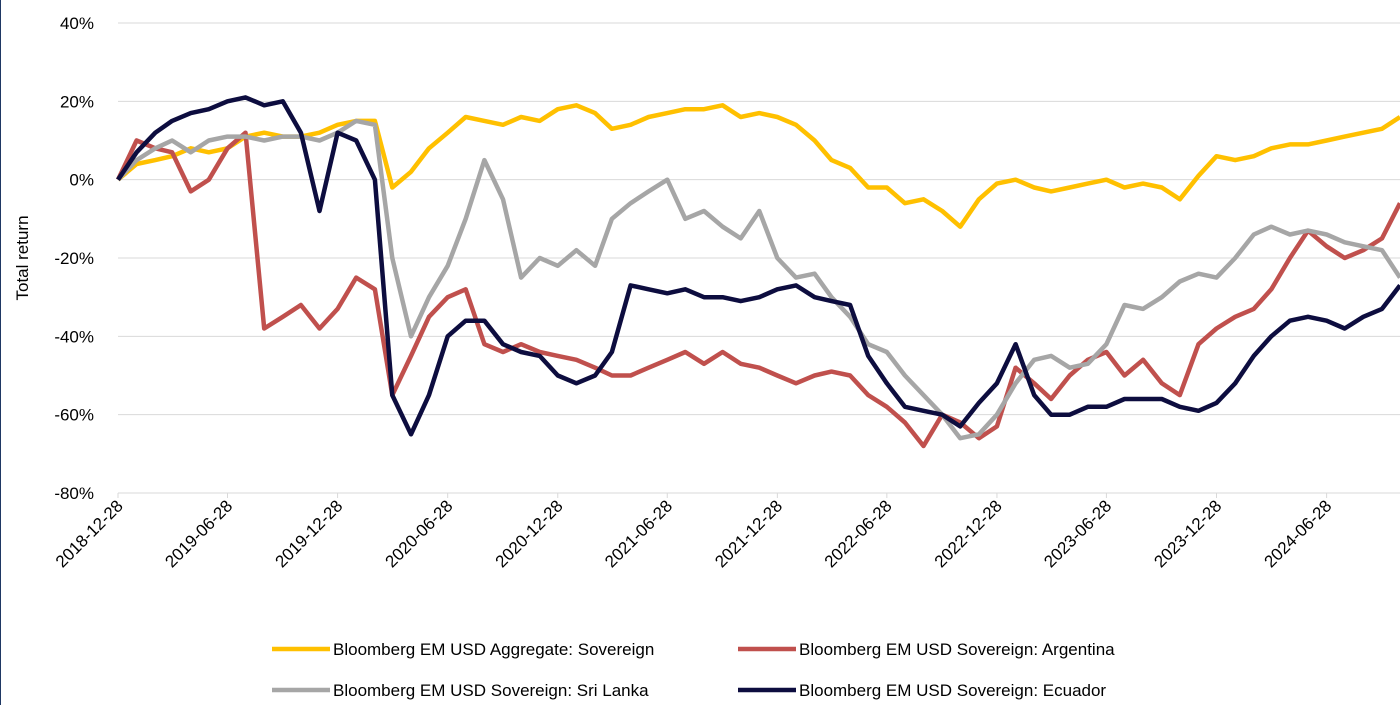  What do you see at coordinates (308, 533) in the screenshot?
I see `x-tick-label: 2019-12-28` at bounding box center [308, 533].